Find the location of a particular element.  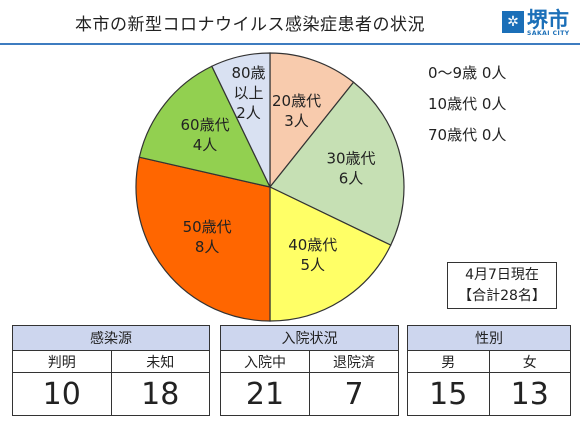

zero-group-row: 0〜9歳 0人 is located at coordinates (467, 73).